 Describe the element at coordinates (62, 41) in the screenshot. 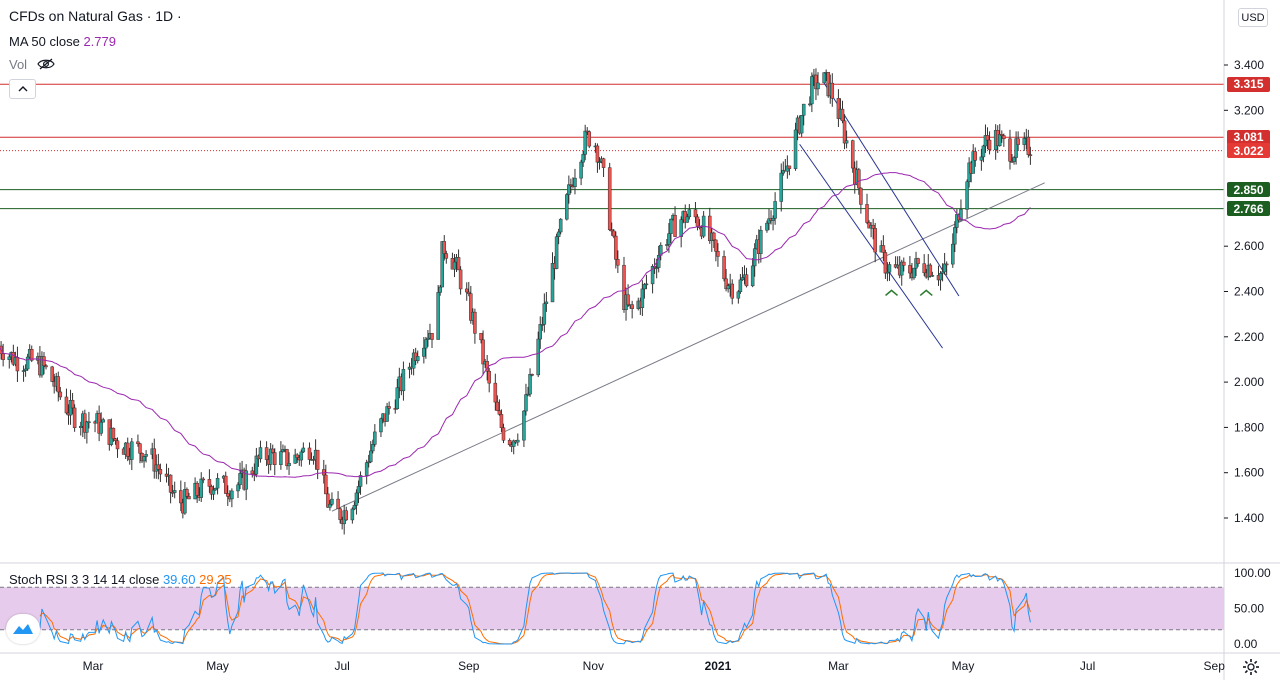

I see `ma-legend: MA 50 close 2.779` at that location.